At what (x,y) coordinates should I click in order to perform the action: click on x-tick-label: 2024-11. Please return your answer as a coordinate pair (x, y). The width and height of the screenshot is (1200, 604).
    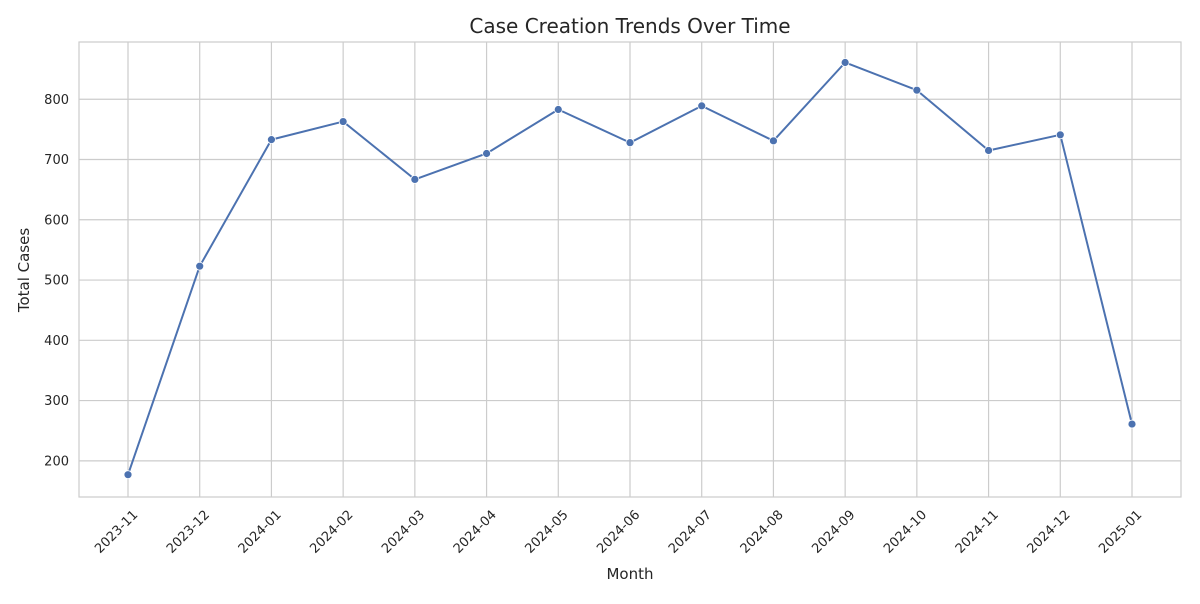
    Looking at the image, I should click on (977, 532).